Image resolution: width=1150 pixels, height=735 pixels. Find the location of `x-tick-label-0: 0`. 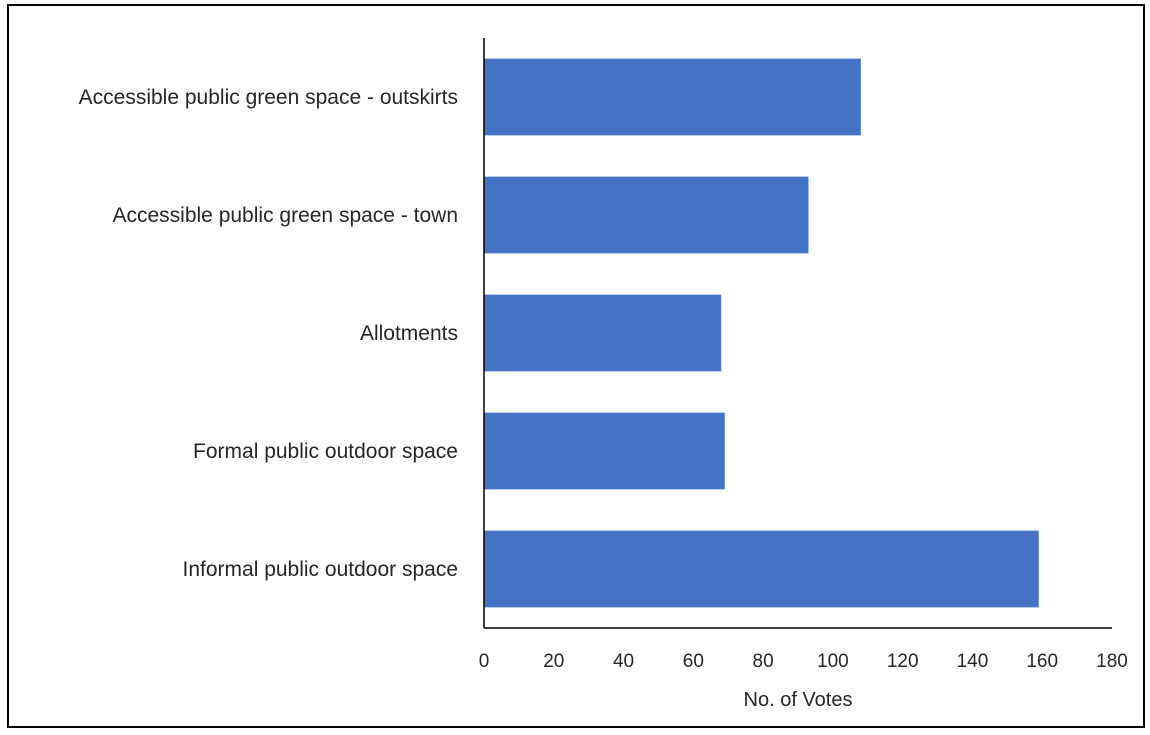

x-tick-label-0: 0 is located at coordinates (484, 661).